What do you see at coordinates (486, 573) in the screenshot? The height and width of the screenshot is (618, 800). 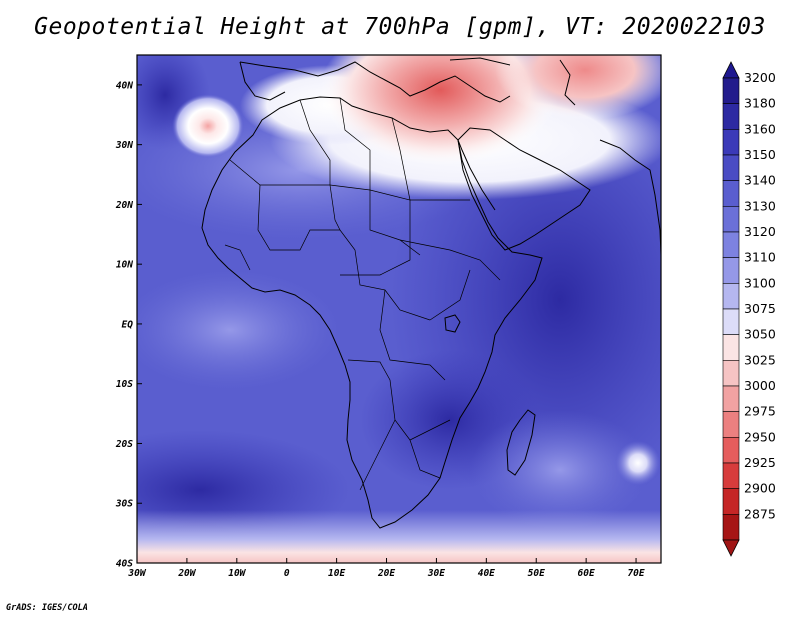 I see `lon-label: 40E` at bounding box center [486, 573].